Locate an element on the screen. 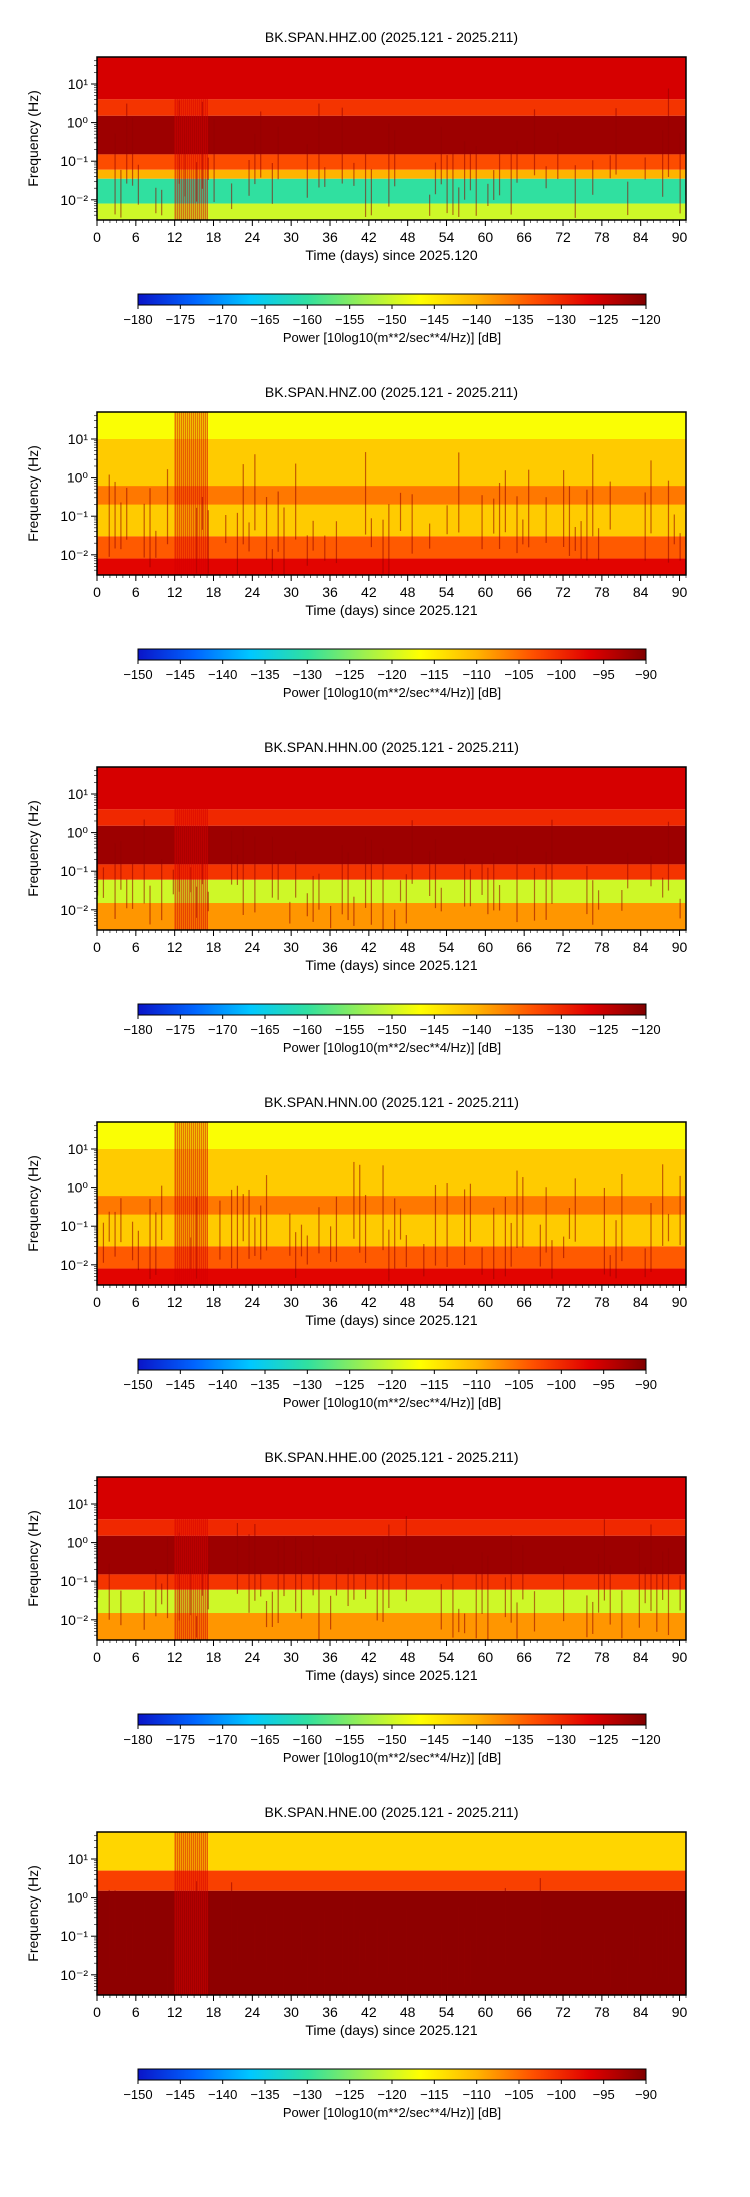 The width and height of the screenshot is (750, 2197). chart-title: BK.SPAN.HHZ.00 (2025.121 - 2025.211) is located at coordinates (391, 37).